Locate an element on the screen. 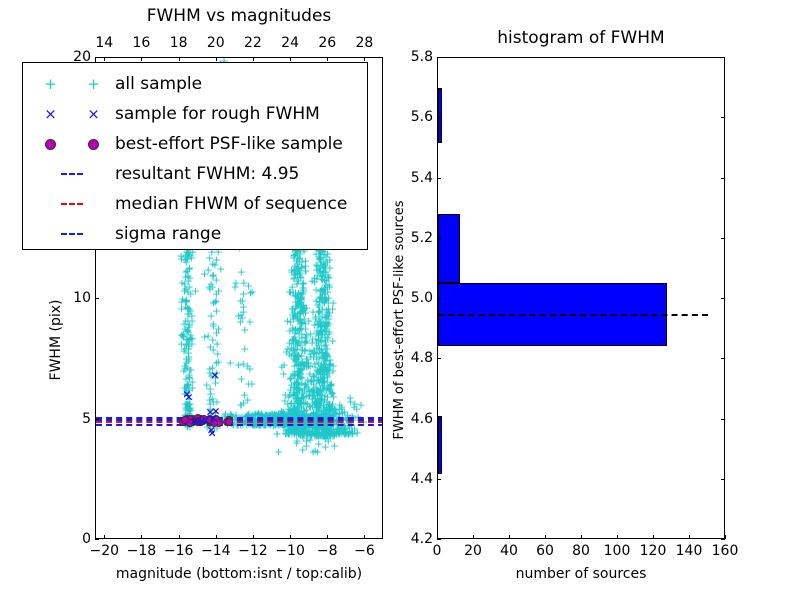 The image size is (800, 600). xtick-mark is located at coordinates (253, 537).